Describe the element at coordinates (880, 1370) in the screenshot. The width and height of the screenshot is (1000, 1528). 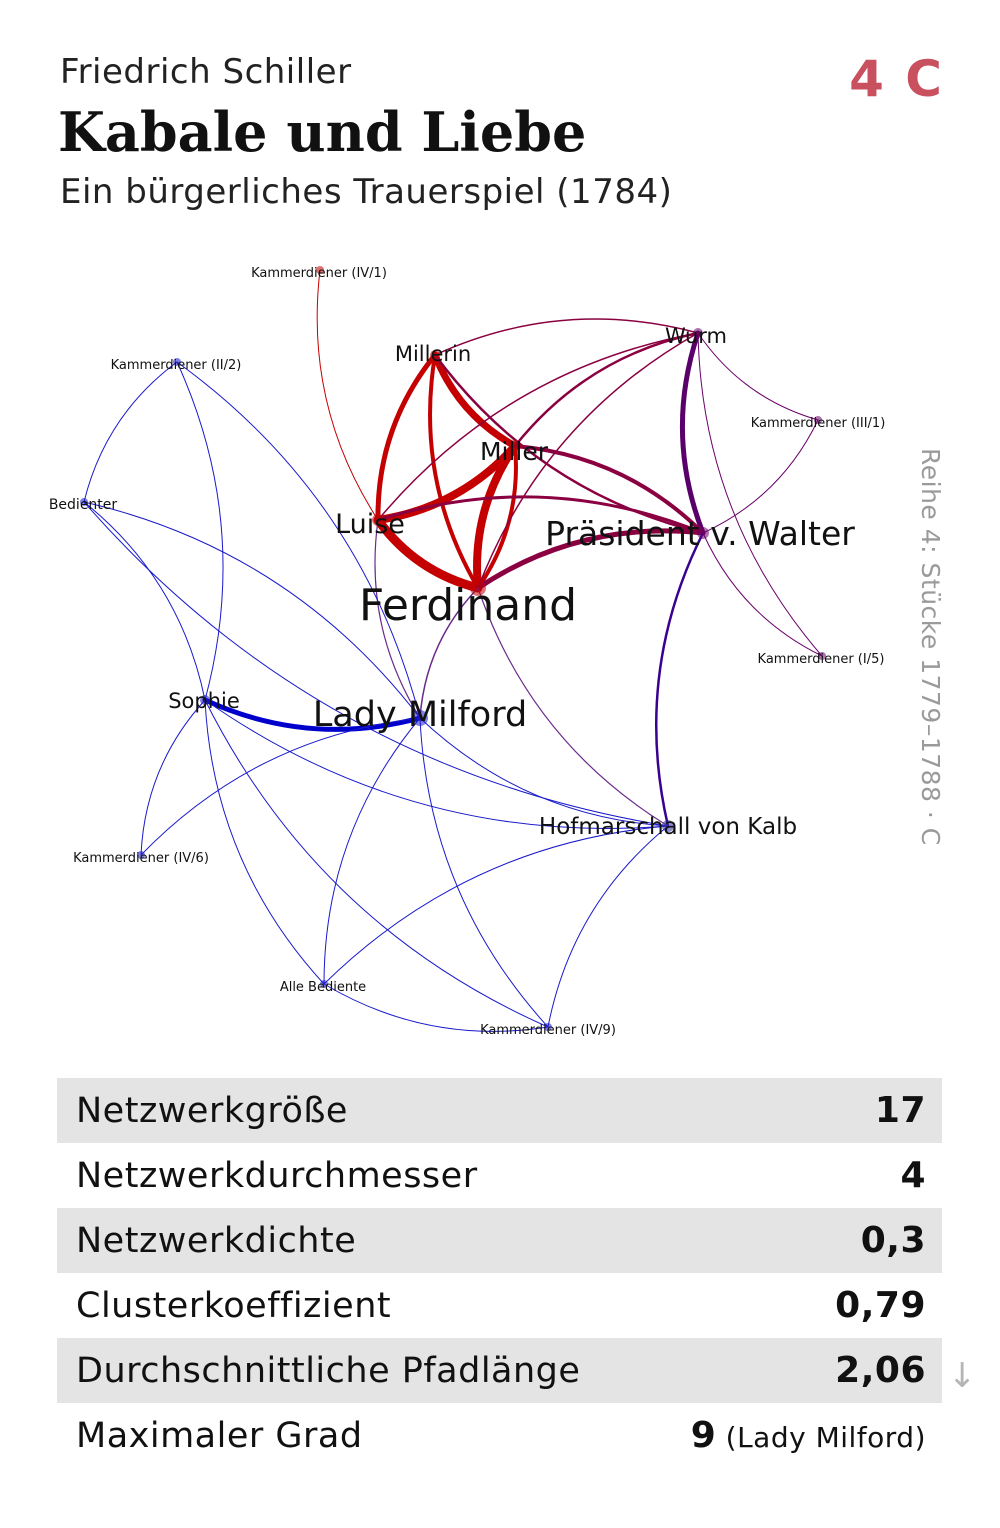
I see `stat-value: 2,06` at that location.